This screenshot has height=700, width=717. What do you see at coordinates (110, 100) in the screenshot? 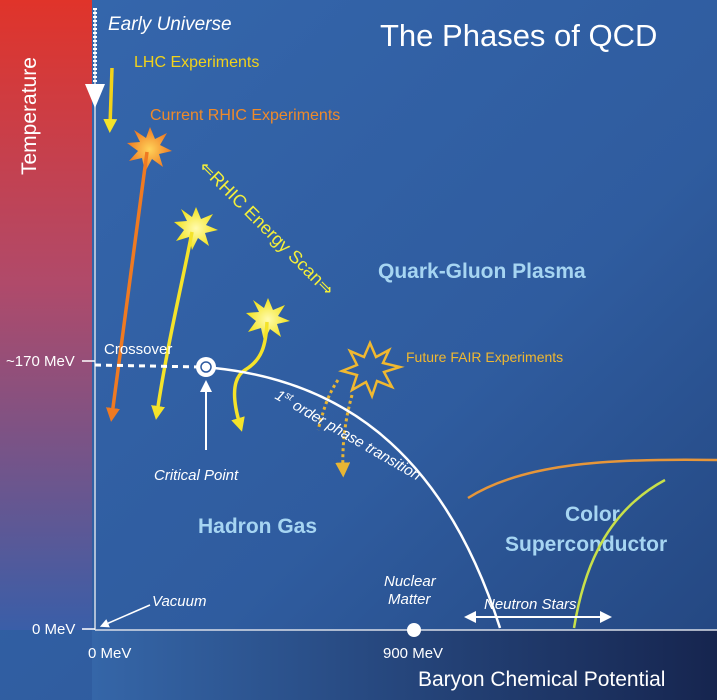
I see `lhc-arrow` at bounding box center [110, 100].